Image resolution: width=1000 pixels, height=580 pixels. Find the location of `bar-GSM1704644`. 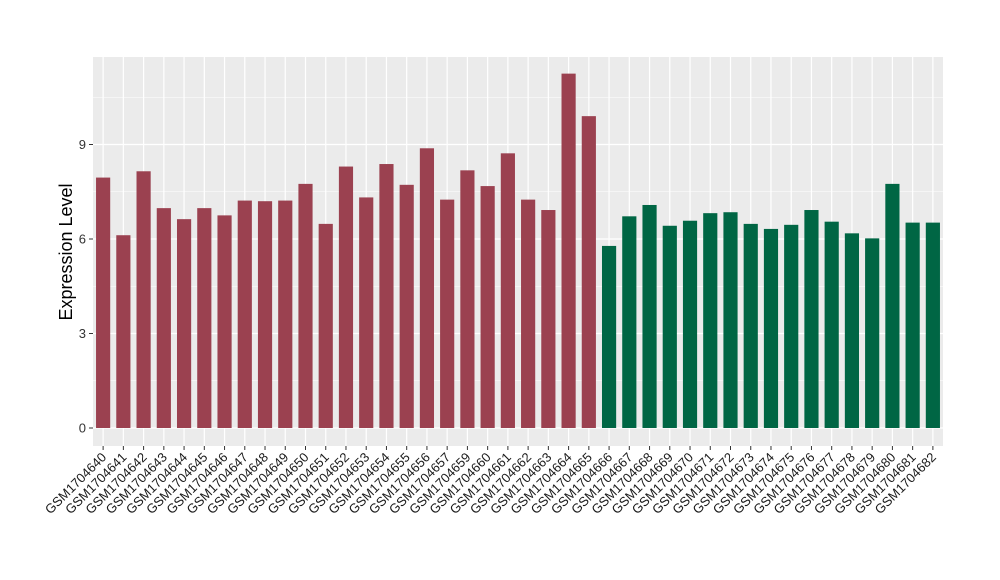

bar-GSM1704644 is located at coordinates (184, 323).